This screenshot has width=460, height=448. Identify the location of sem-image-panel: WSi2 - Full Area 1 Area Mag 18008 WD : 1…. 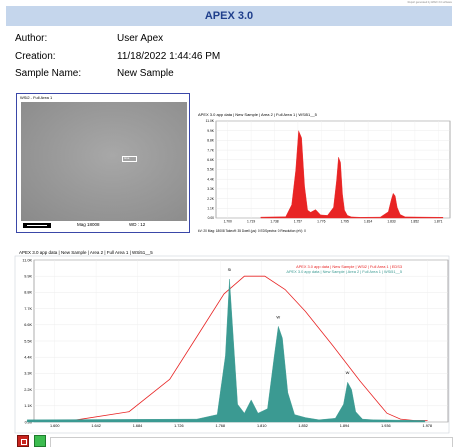
(103, 163).